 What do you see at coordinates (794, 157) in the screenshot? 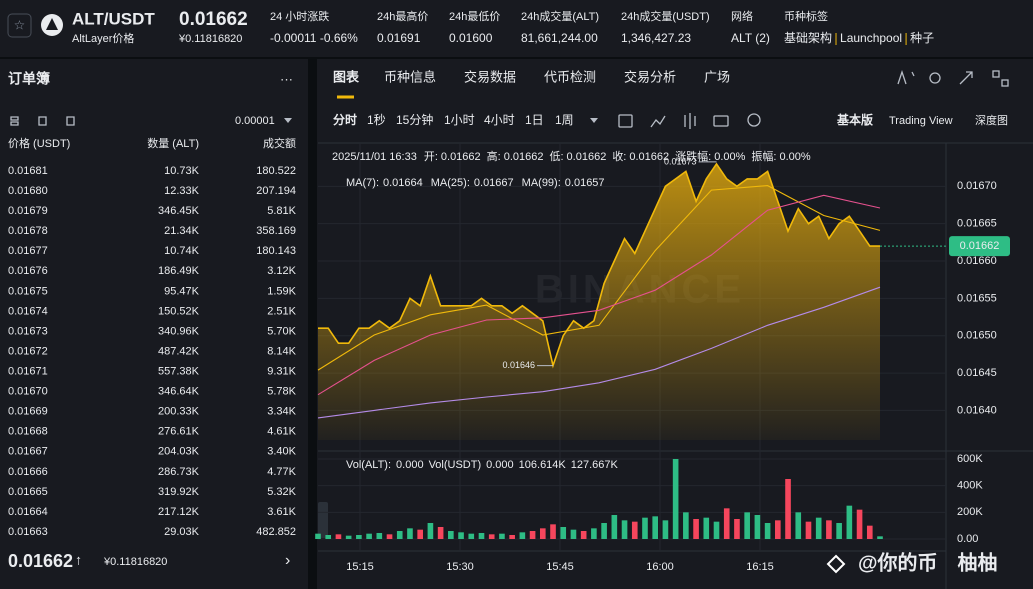
I see `ohlc-value: 0.00%` at bounding box center [794, 157].